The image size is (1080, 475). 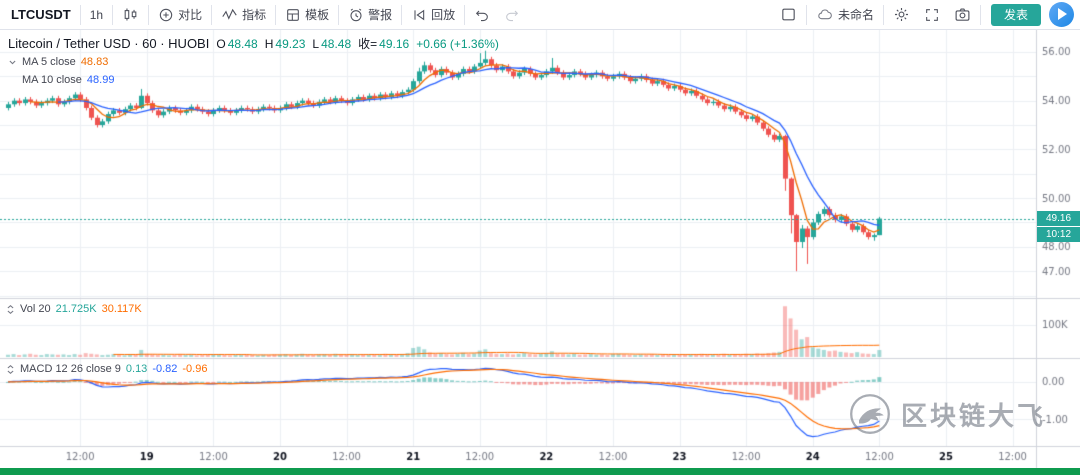 What do you see at coordinates (974, 415) in the screenshot?
I see `watermark-text: 区块链大飞` at bounding box center [974, 415].